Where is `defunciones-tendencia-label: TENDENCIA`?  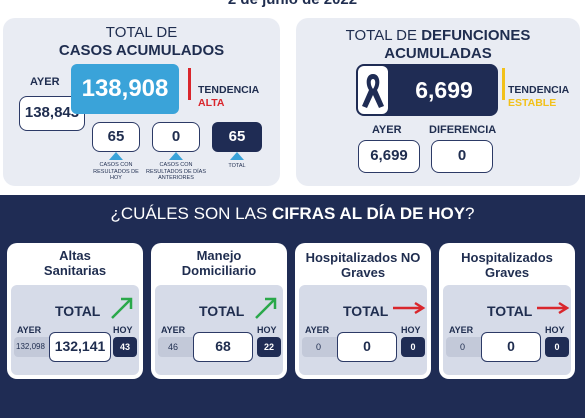
defunciones-tendencia-label: TENDENCIA is located at coordinates (539, 90).